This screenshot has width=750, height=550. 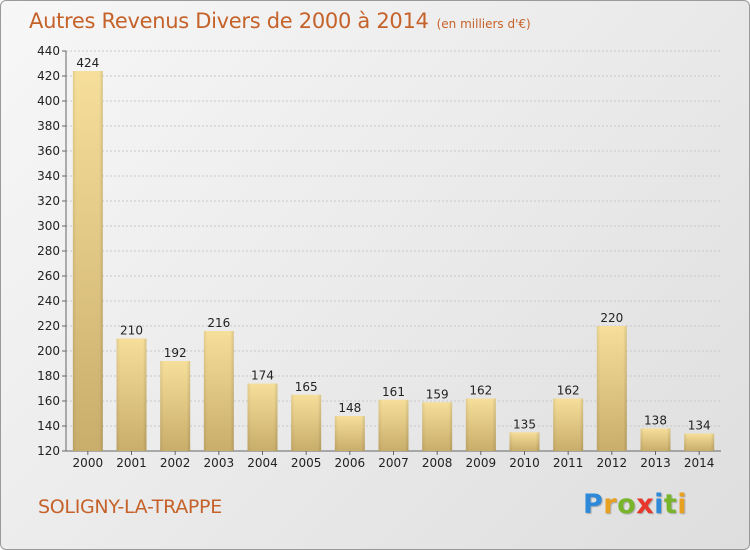 I want to click on y-tick-label: 240, so click(x=48, y=301).